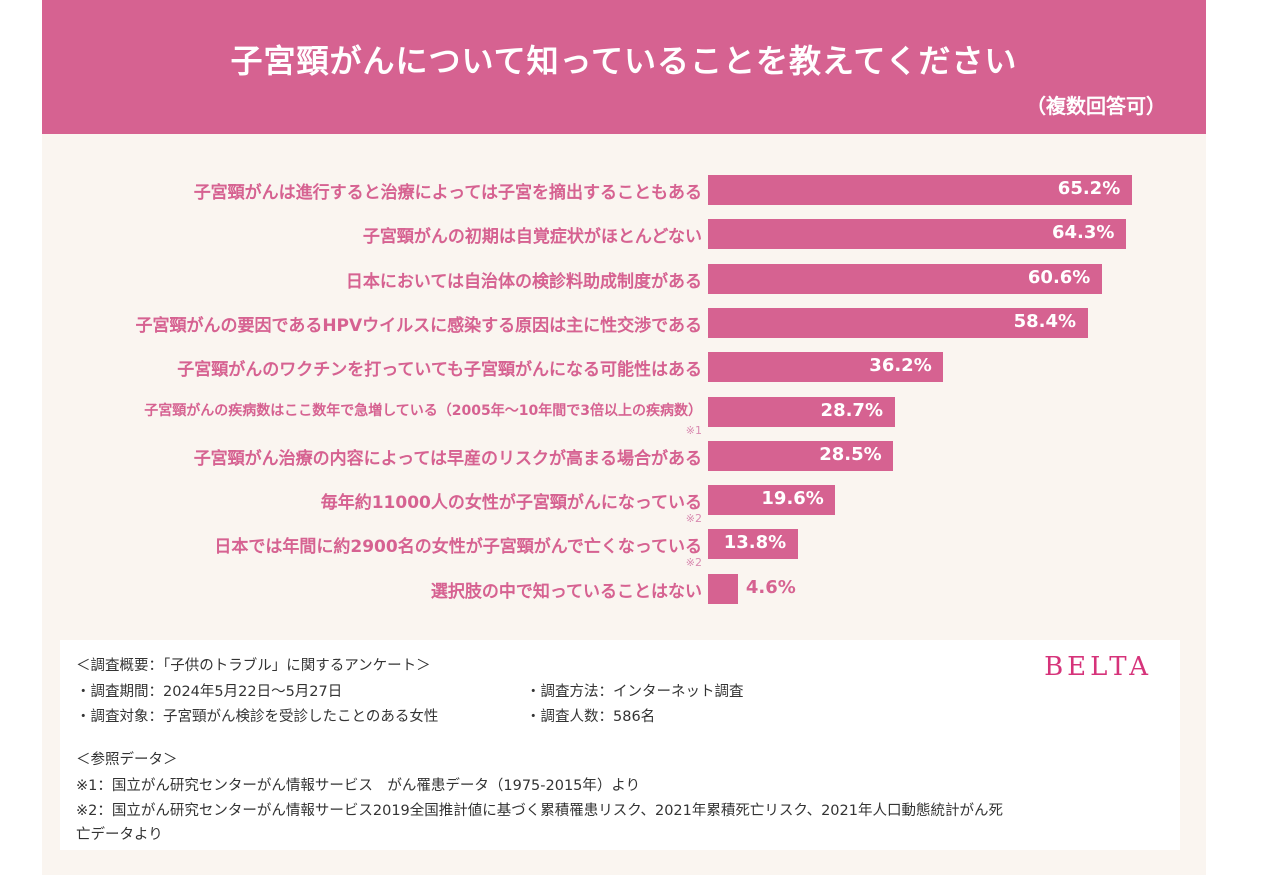  What do you see at coordinates (624, 61) in the screenshot?
I see `chart-title: 子宮頸がんについて知っていることを教えてください` at bounding box center [624, 61].